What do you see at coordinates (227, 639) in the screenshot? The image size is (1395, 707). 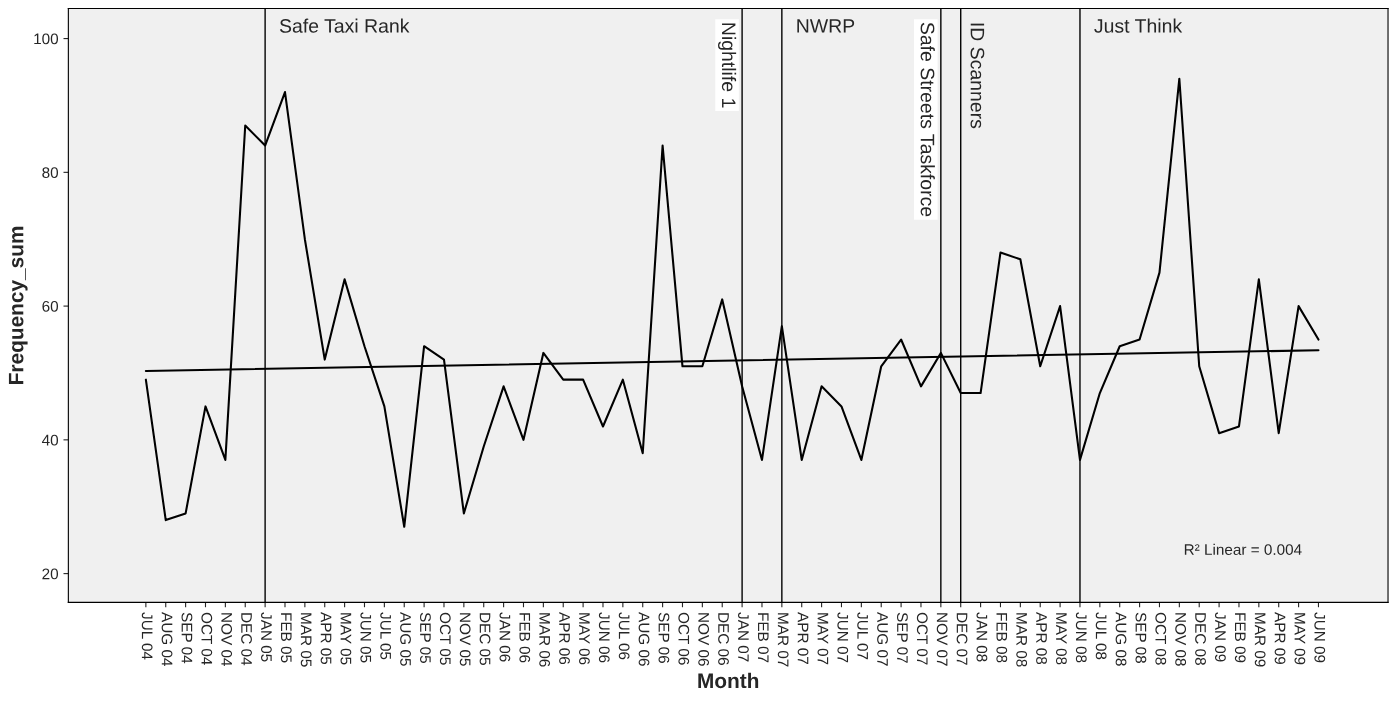 I see `x-tick-label: NOV 04` at bounding box center [227, 639].